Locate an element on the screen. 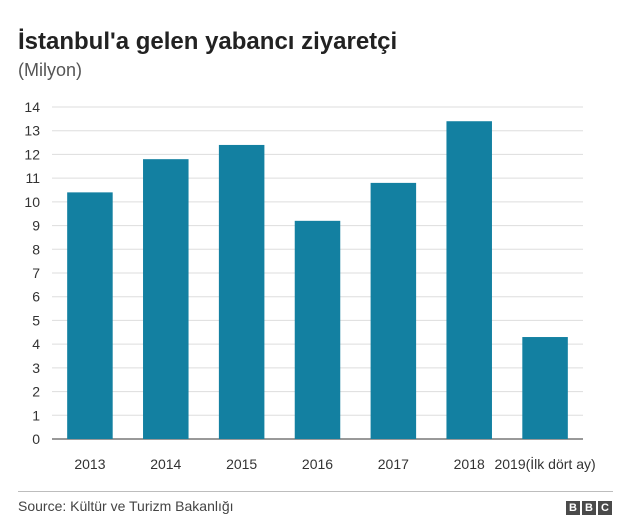  y-tick-label: 13 is located at coordinates (32, 131).